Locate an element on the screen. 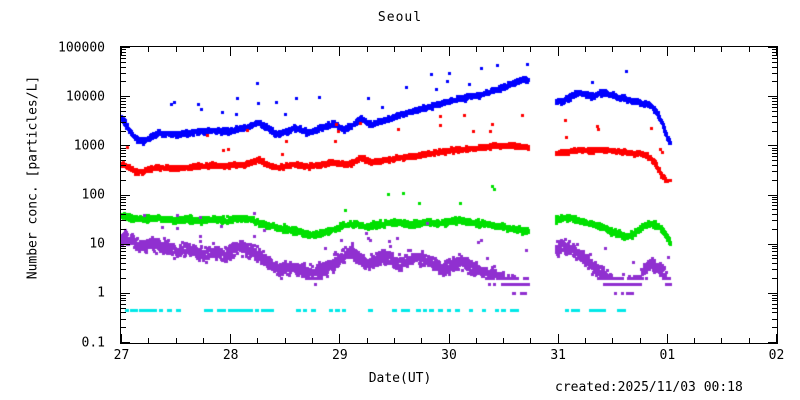 Image resolution: width=800 pixels, height=400 pixels. x-tick-label: 01 is located at coordinates (667, 355).